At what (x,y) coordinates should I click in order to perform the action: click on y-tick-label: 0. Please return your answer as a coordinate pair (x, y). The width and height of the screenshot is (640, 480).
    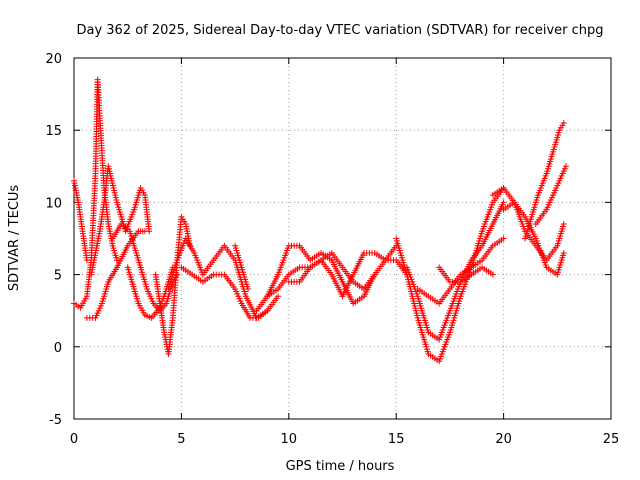
    Looking at the image, I should click on (58, 348).